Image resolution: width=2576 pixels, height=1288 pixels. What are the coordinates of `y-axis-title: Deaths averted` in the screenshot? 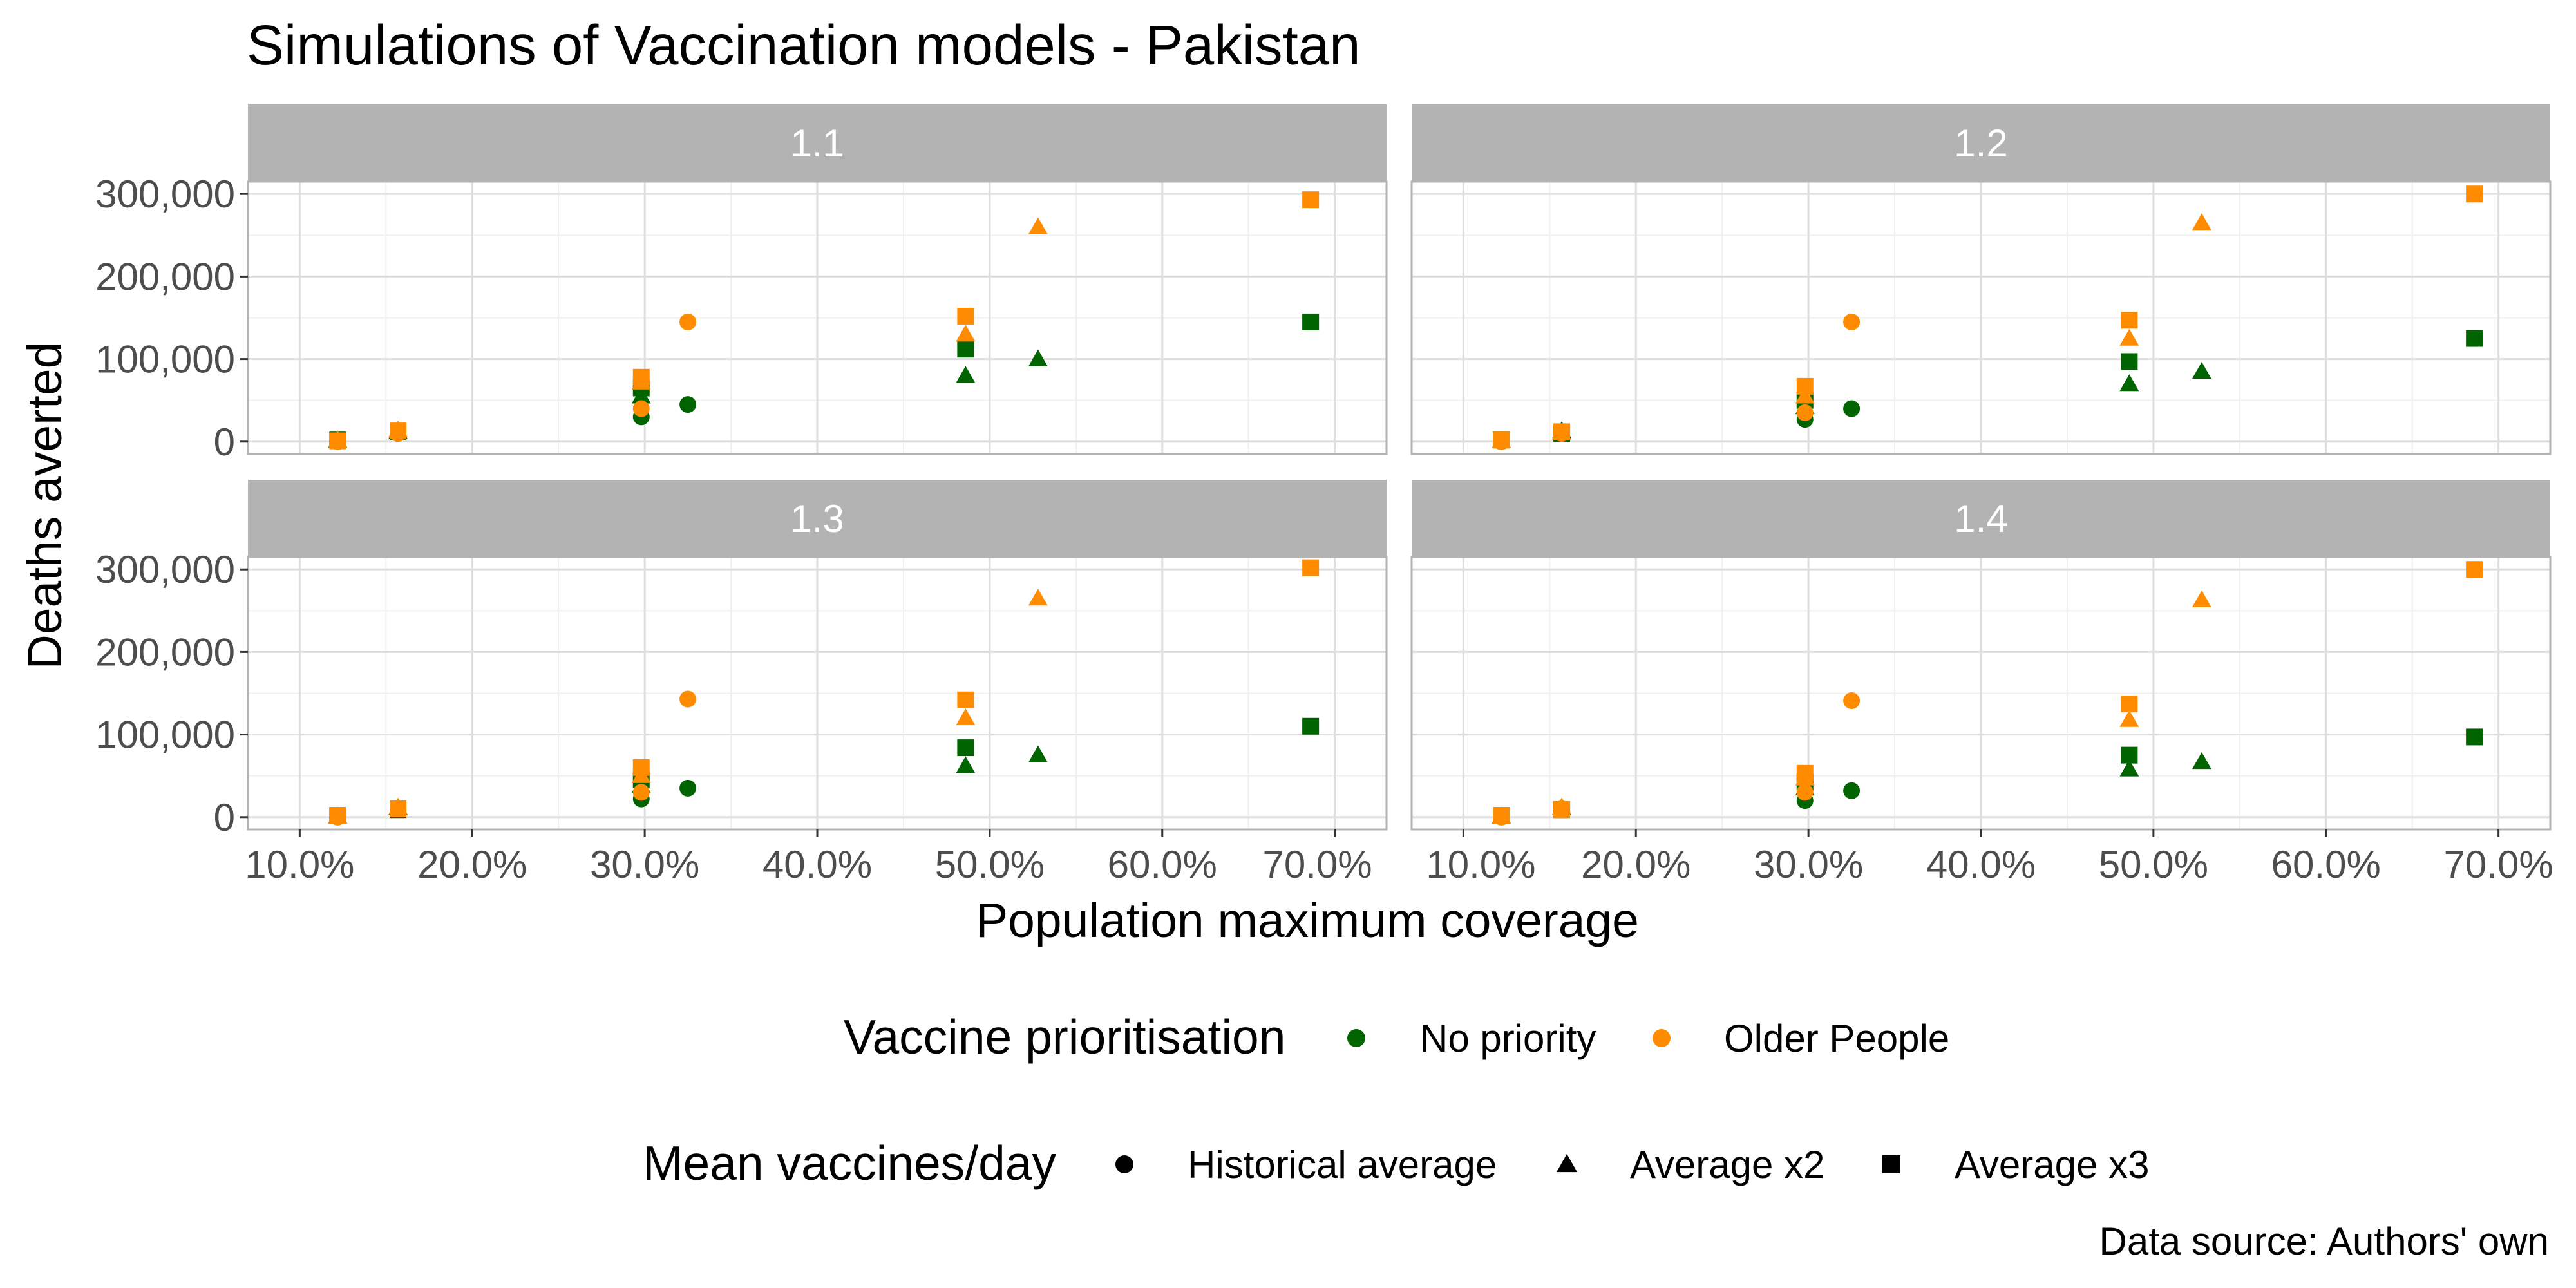 It's located at (44, 506).